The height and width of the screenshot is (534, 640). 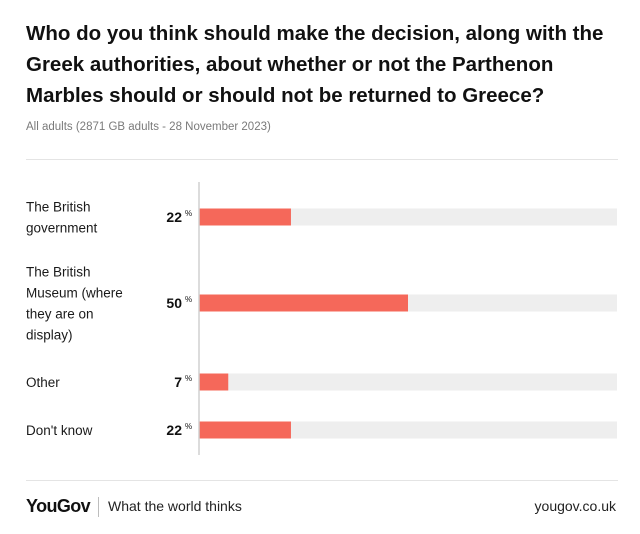 What do you see at coordinates (58, 506) in the screenshot?
I see `yougov-logo: YouGov` at bounding box center [58, 506].